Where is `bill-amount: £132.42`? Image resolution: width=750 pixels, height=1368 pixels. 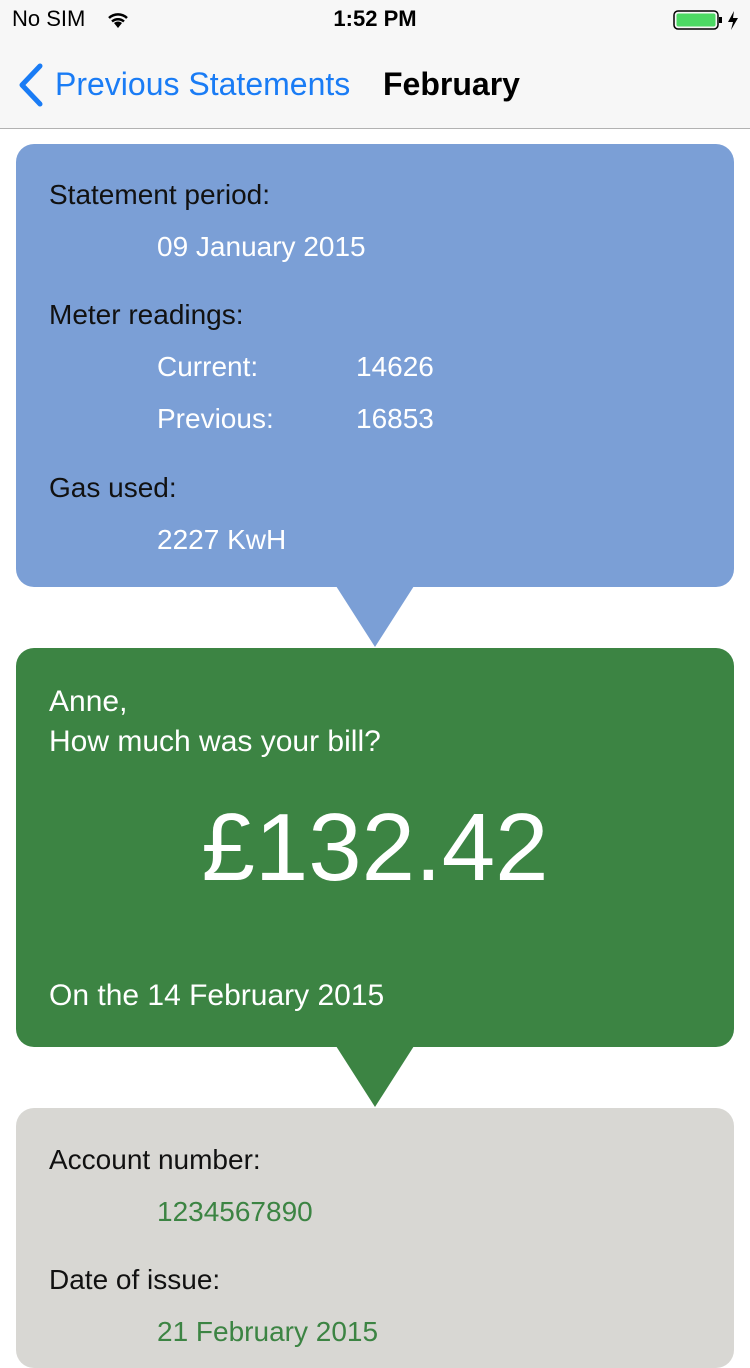 bill-amount: £132.42 is located at coordinates (375, 847).